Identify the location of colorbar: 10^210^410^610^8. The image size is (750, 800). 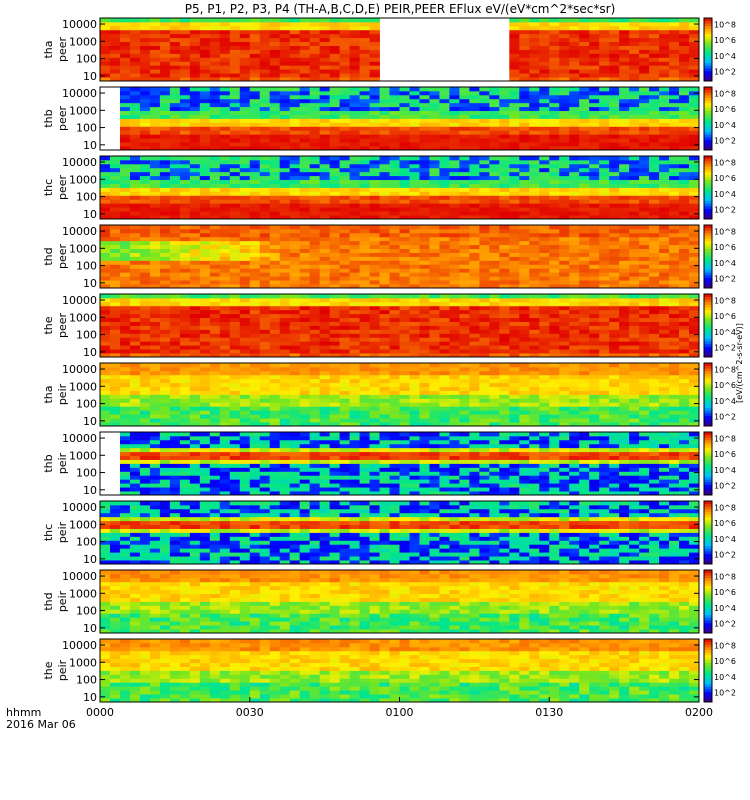
(719, 325).